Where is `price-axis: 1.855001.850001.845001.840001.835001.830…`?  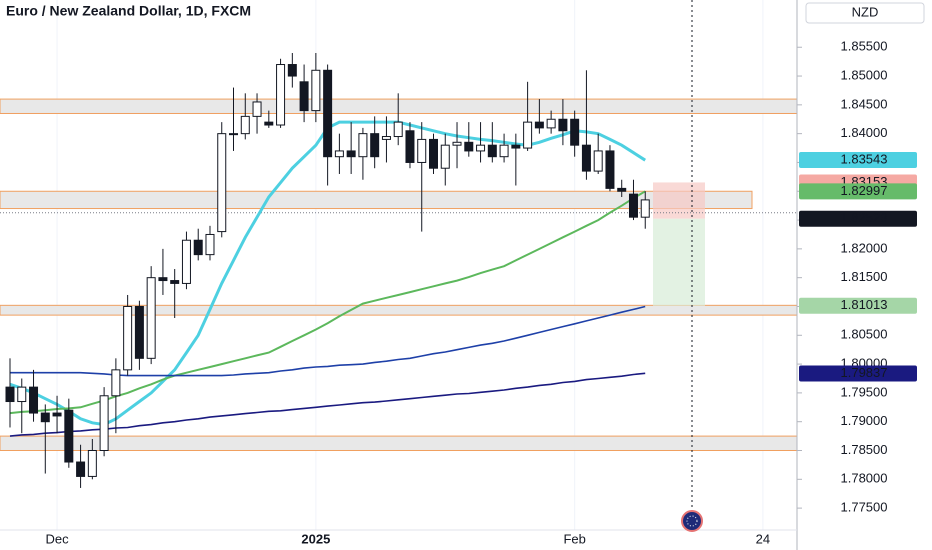
price-axis: 1.855001.850001.845001.840001.835001.830… is located at coordinates (857, 277).